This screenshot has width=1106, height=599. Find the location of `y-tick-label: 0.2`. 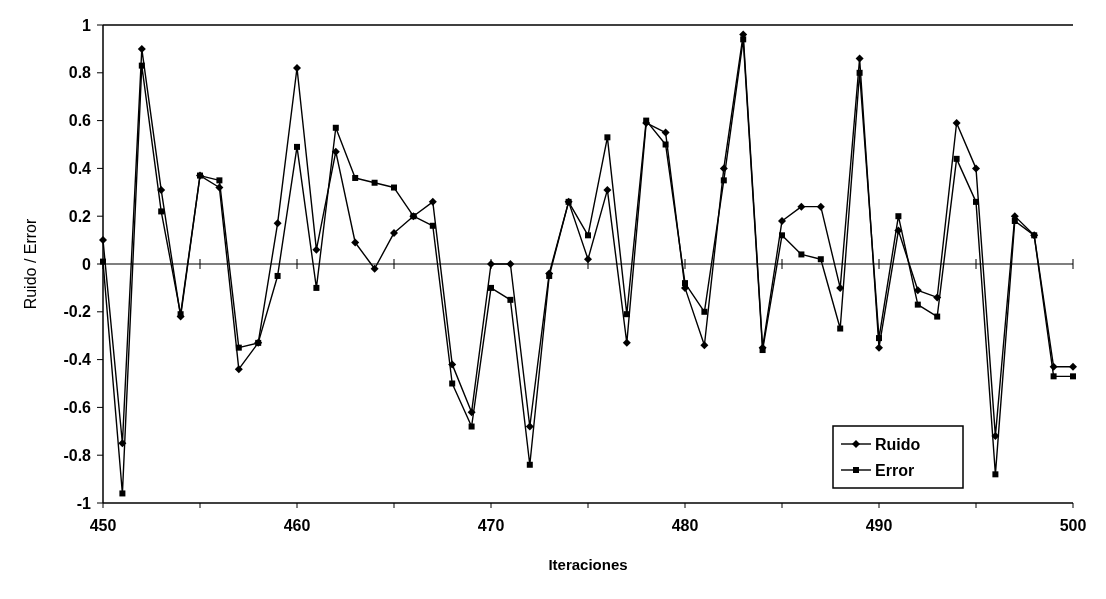

y-tick-label: 0.2 is located at coordinates (80, 216).